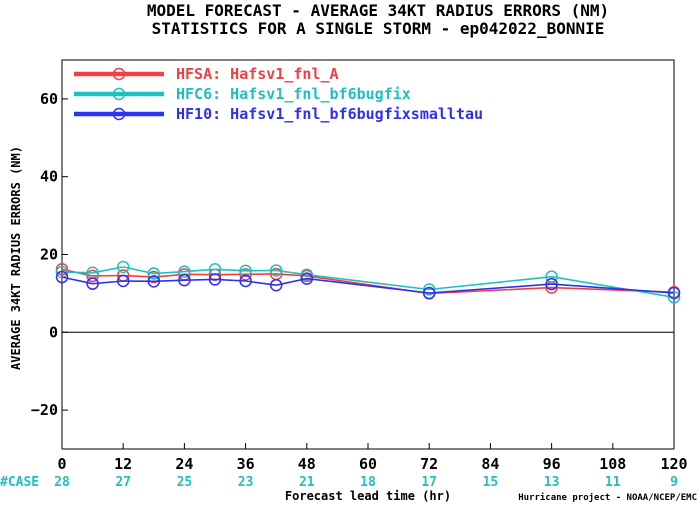  Describe the element at coordinates (491, 482) in the screenshot. I see `case-count: 15` at that location.